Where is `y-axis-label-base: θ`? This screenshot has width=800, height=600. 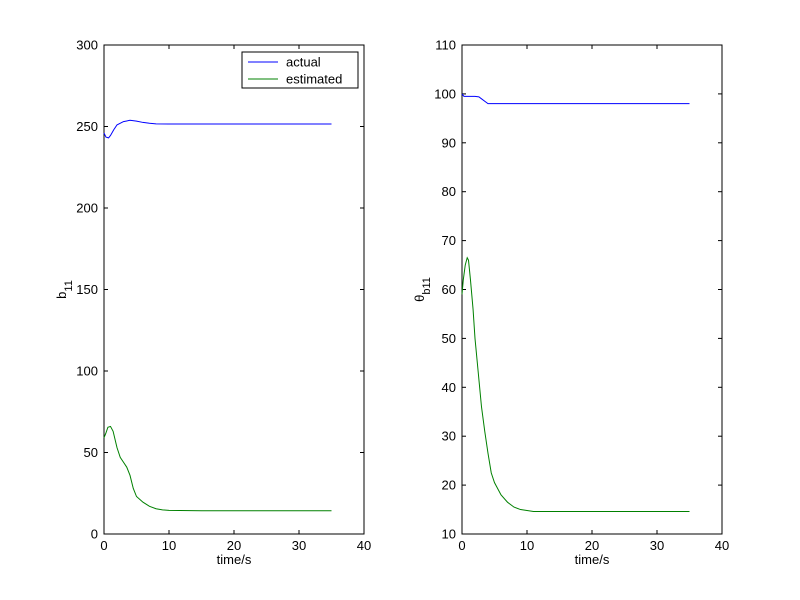
y-axis-label-base: θ is located at coordinates (419, 298).